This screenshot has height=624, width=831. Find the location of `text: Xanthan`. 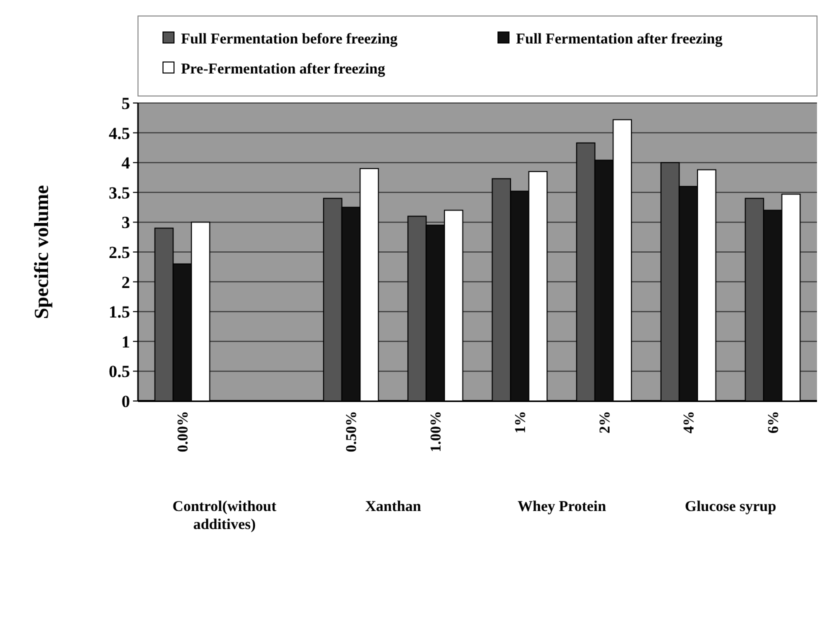

text: Xanthan is located at coordinates (393, 507).